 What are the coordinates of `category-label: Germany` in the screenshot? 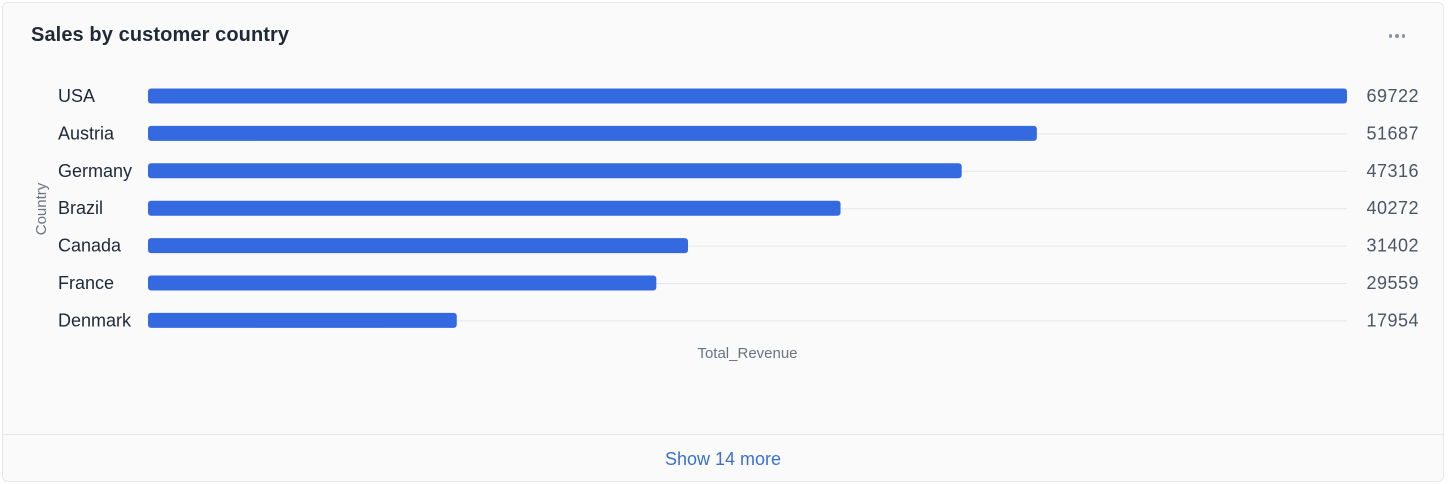 It's located at (95, 171).